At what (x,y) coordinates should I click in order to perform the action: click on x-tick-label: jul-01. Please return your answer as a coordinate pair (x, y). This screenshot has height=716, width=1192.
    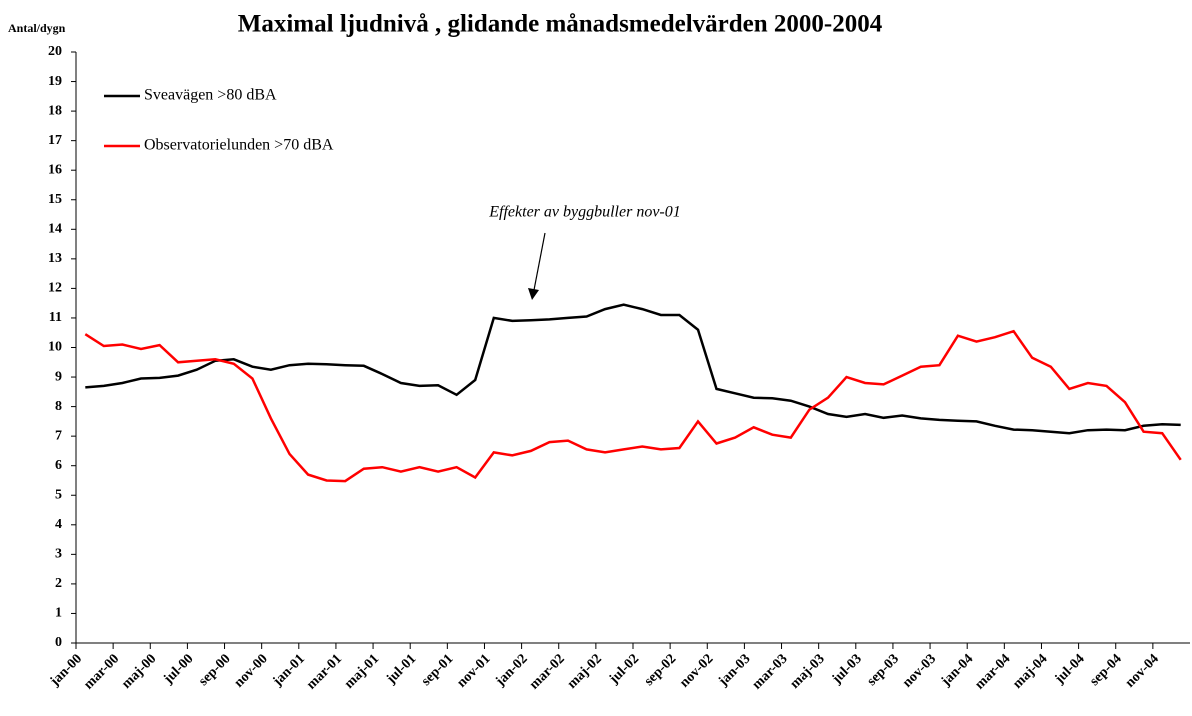
    Looking at the image, I should click on (401, 669).